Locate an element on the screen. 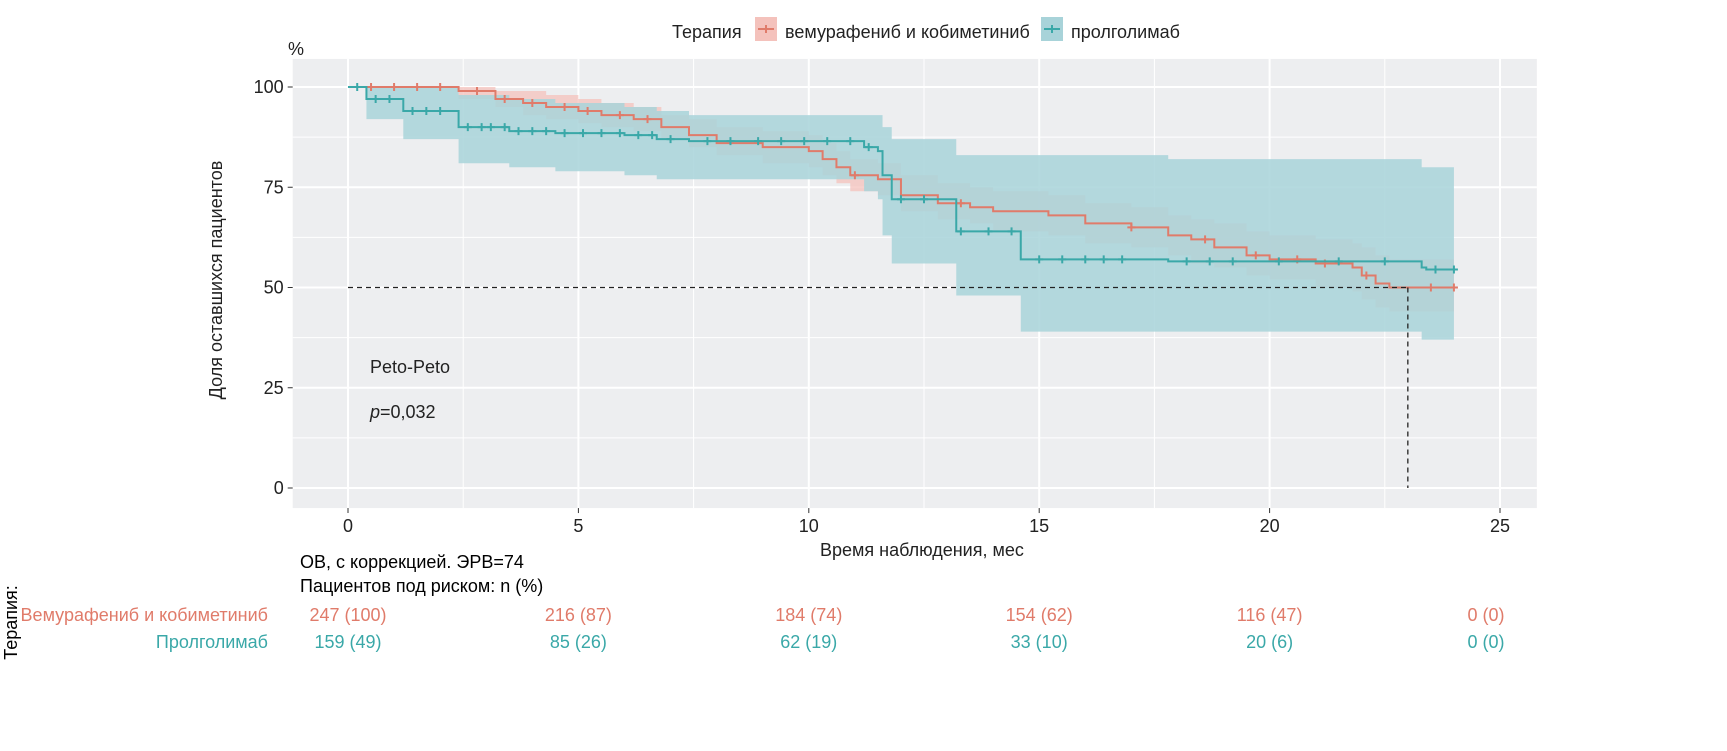  x-tick-label: 5 is located at coordinates (578, 526).